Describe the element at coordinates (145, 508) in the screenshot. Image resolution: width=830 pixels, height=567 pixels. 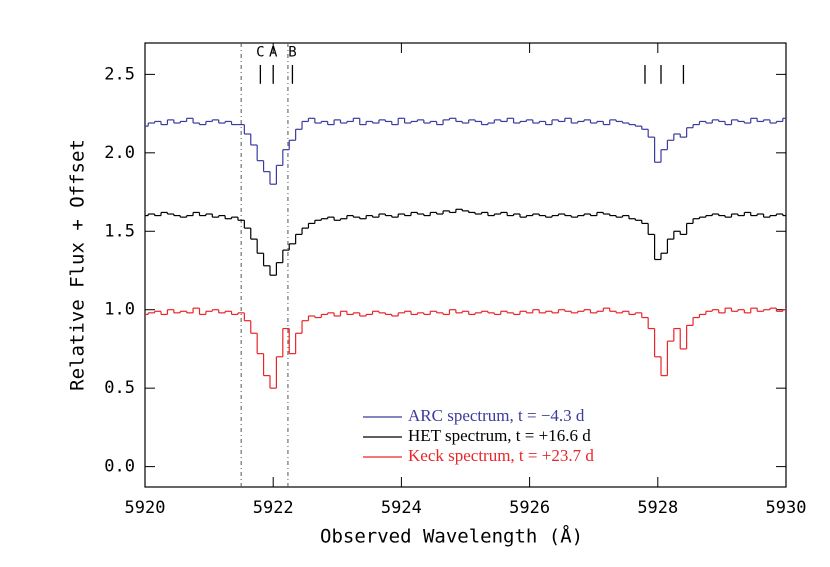
I see `x-tick-label: 5920` at that location.